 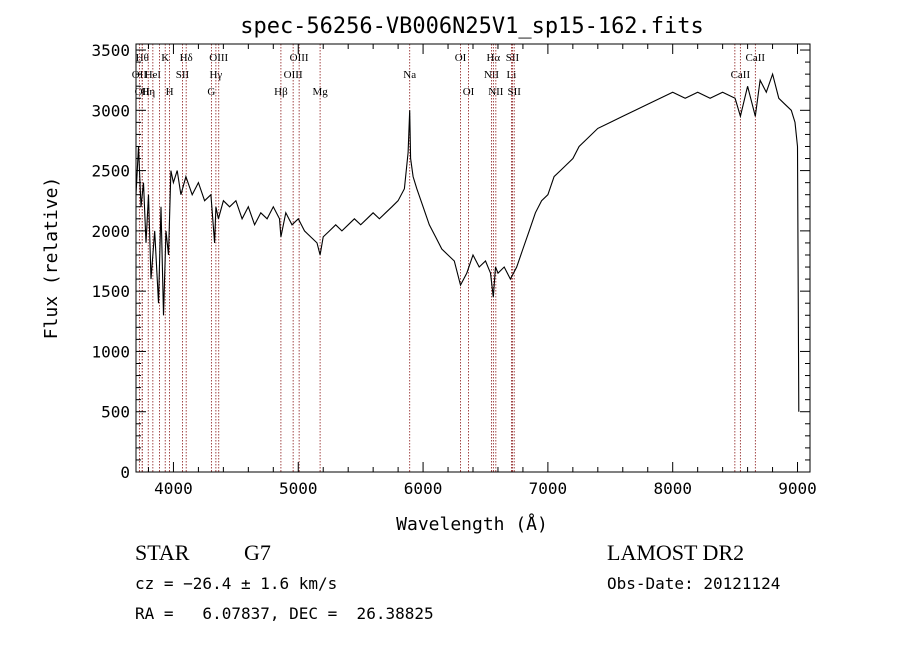 What do you see at coordinates (548, 488) in the screenshot?
I see `x-tick-label: 7000` at bounding box center [548, 488].